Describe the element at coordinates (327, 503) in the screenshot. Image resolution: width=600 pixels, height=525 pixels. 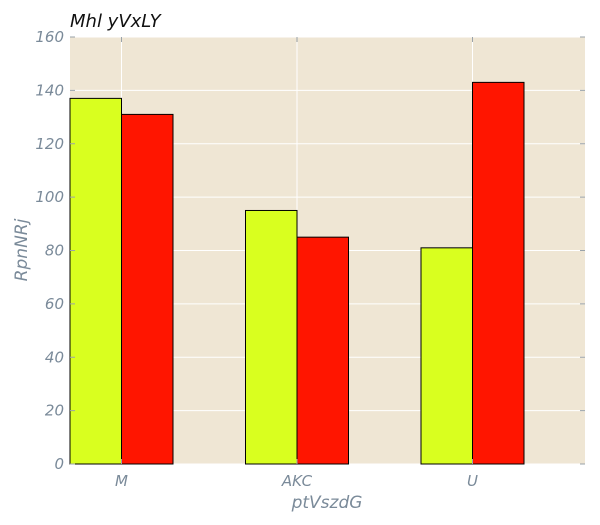
I see `x-axis-label: ptVszdG` at that location.